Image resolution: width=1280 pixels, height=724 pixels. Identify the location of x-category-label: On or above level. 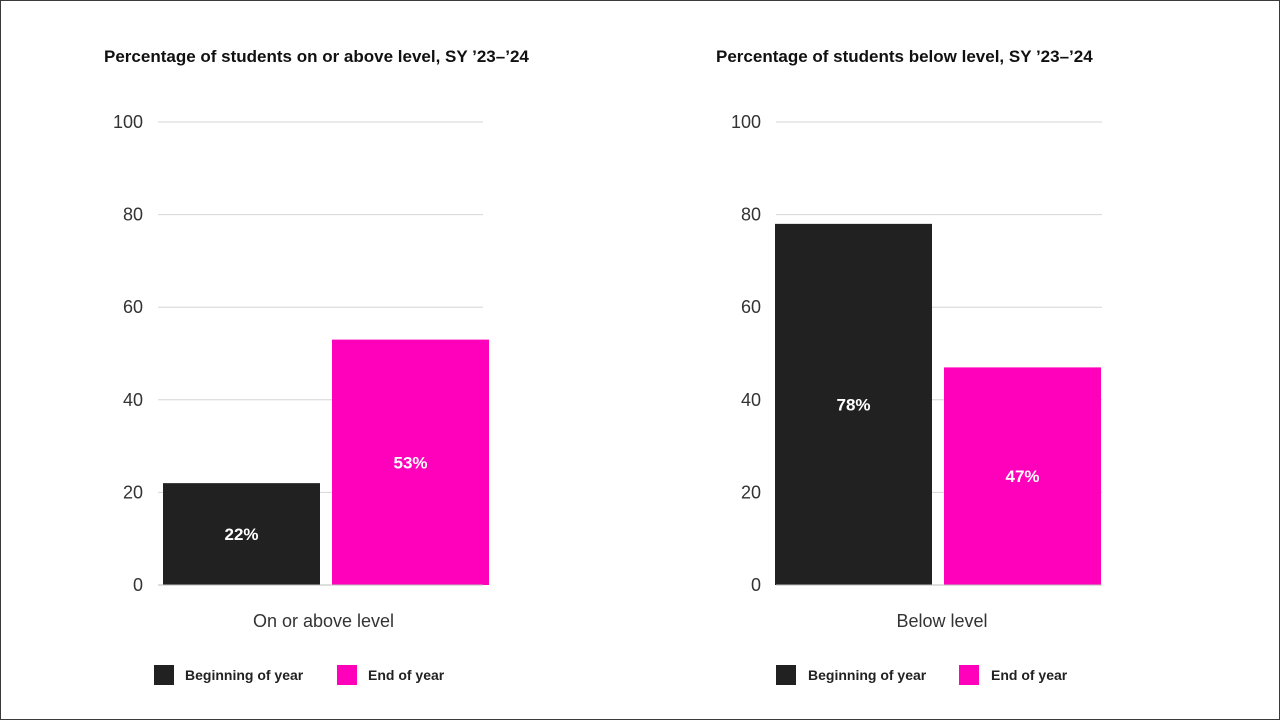
(323, 621).